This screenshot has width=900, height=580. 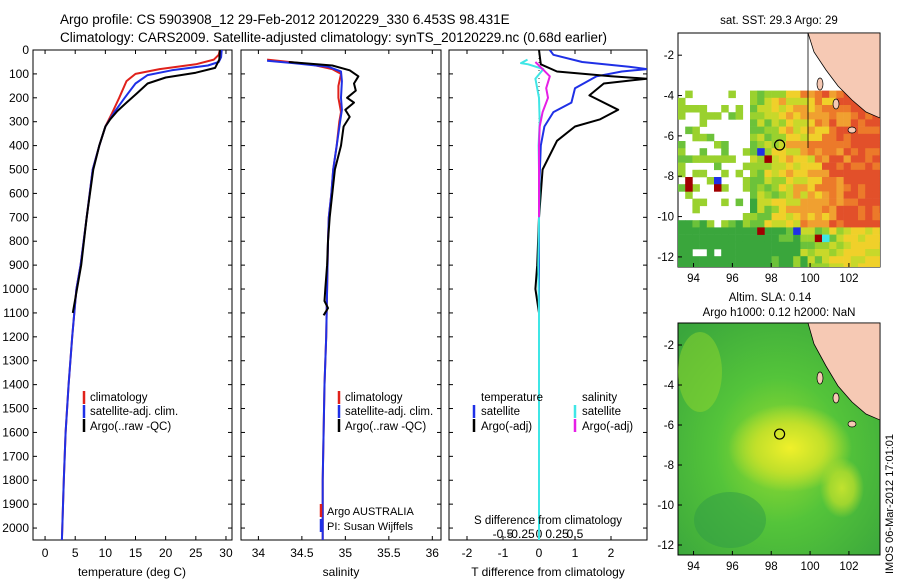 What do you see at coordinates (136, 553) in the screenshot?
I see `x-tick-label: 15` at bounding box center [136, 553].